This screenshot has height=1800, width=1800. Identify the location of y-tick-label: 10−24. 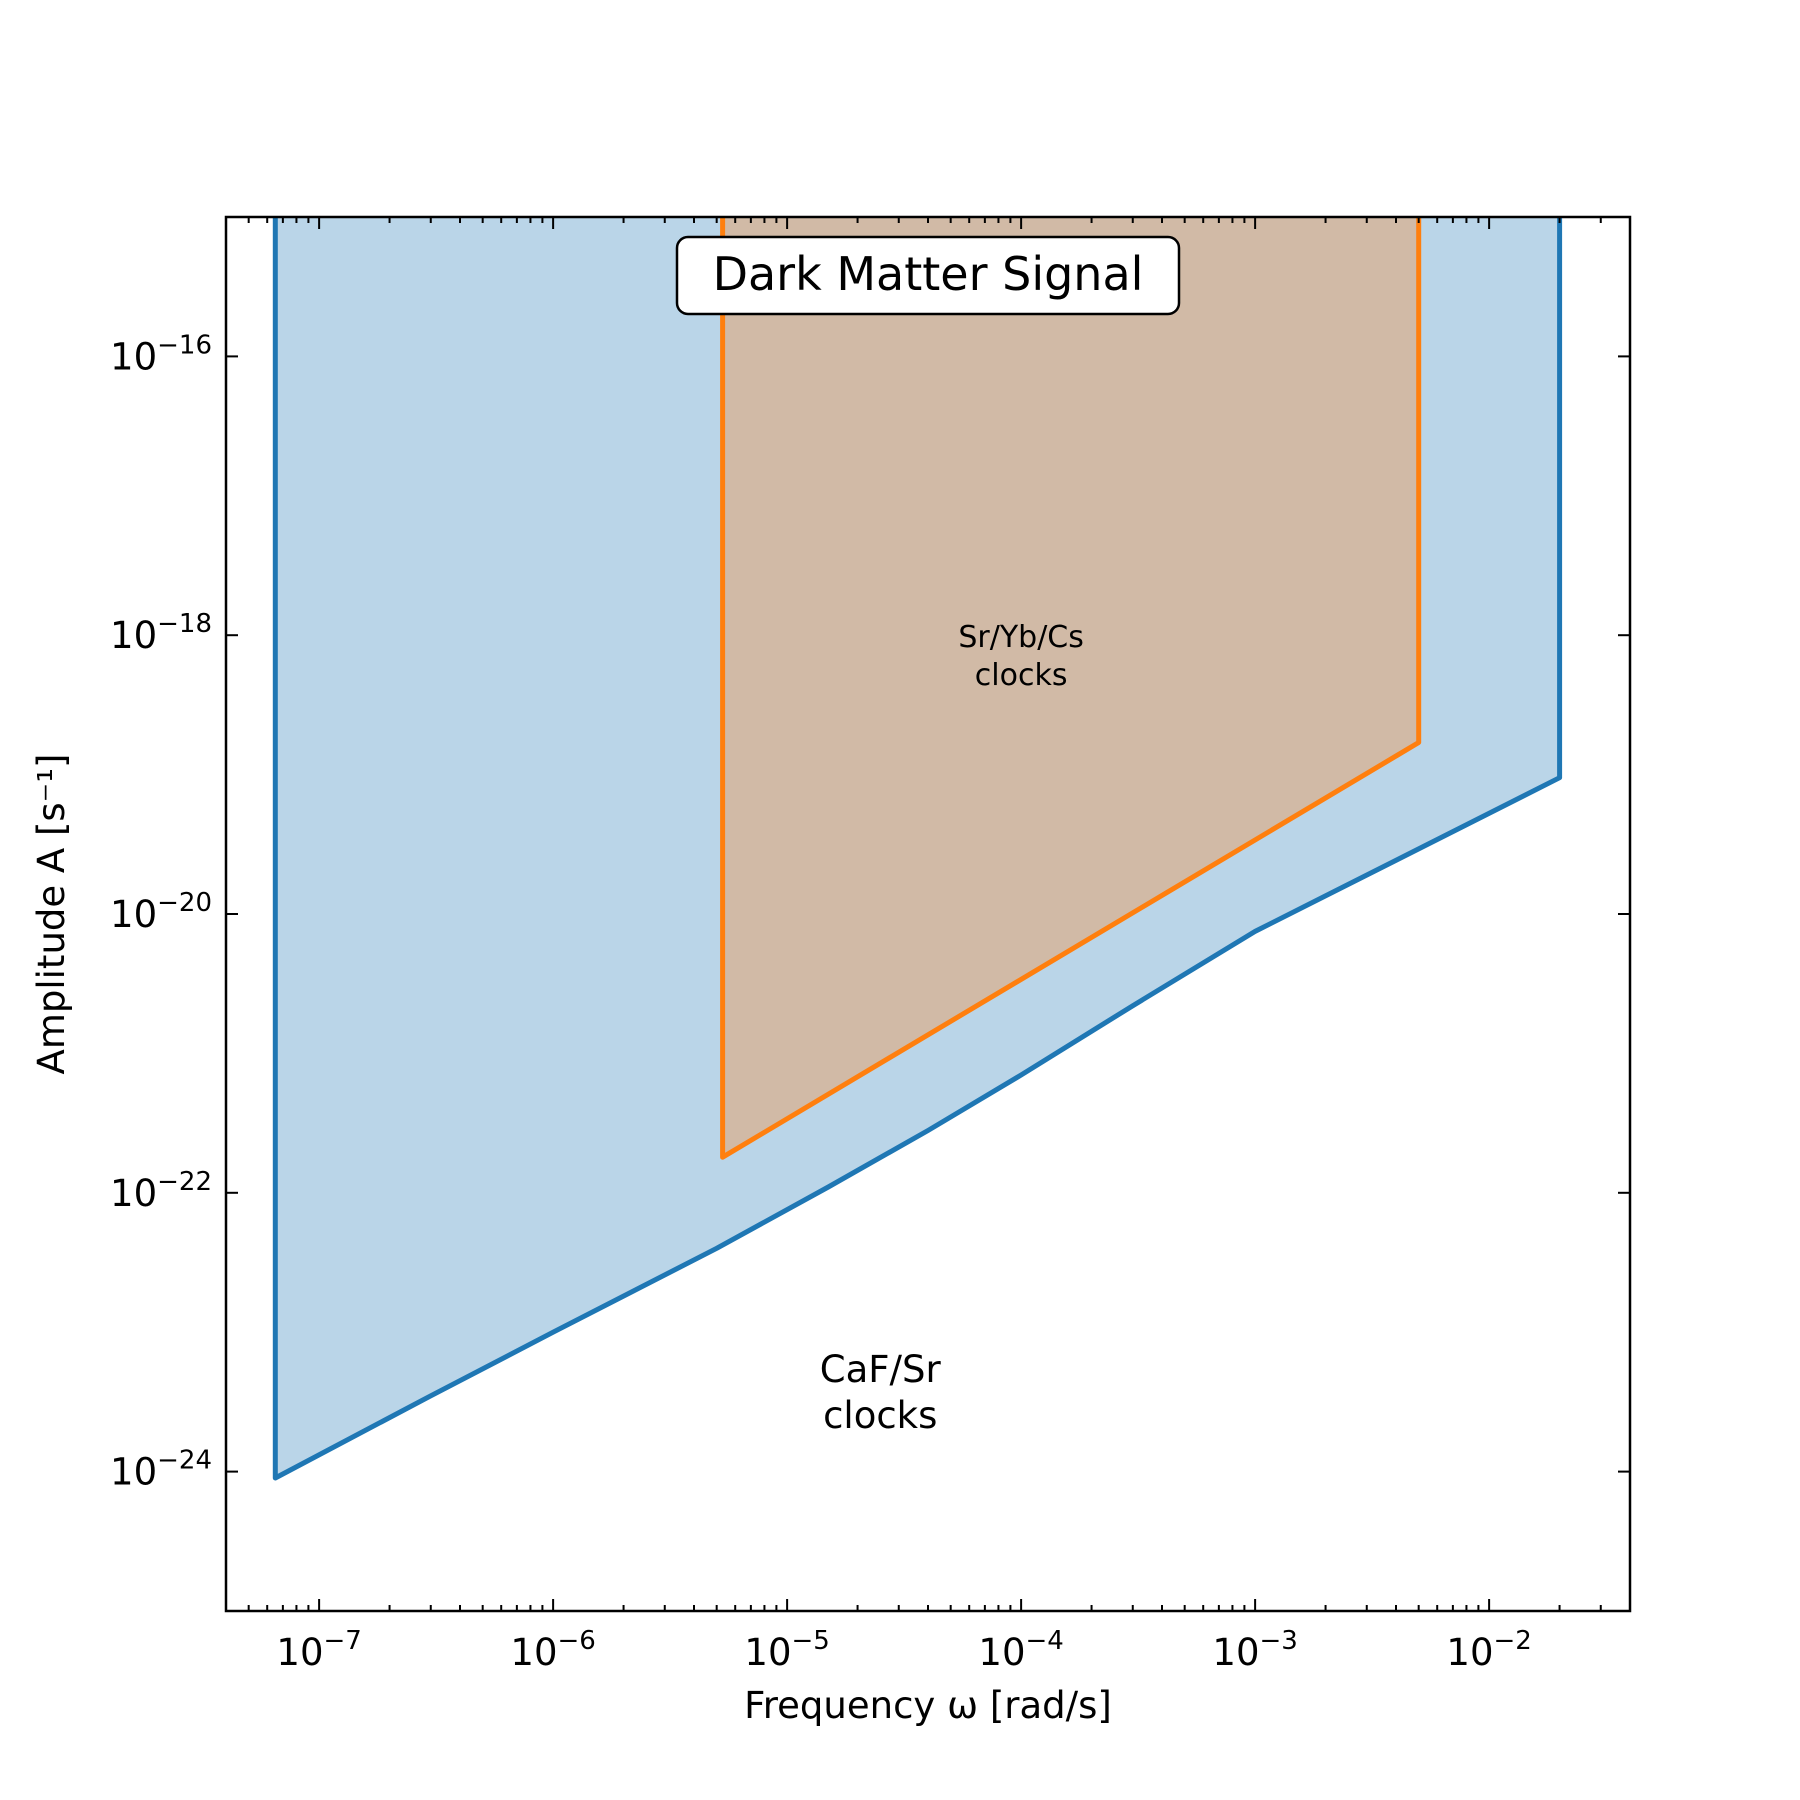
(161, 1470).